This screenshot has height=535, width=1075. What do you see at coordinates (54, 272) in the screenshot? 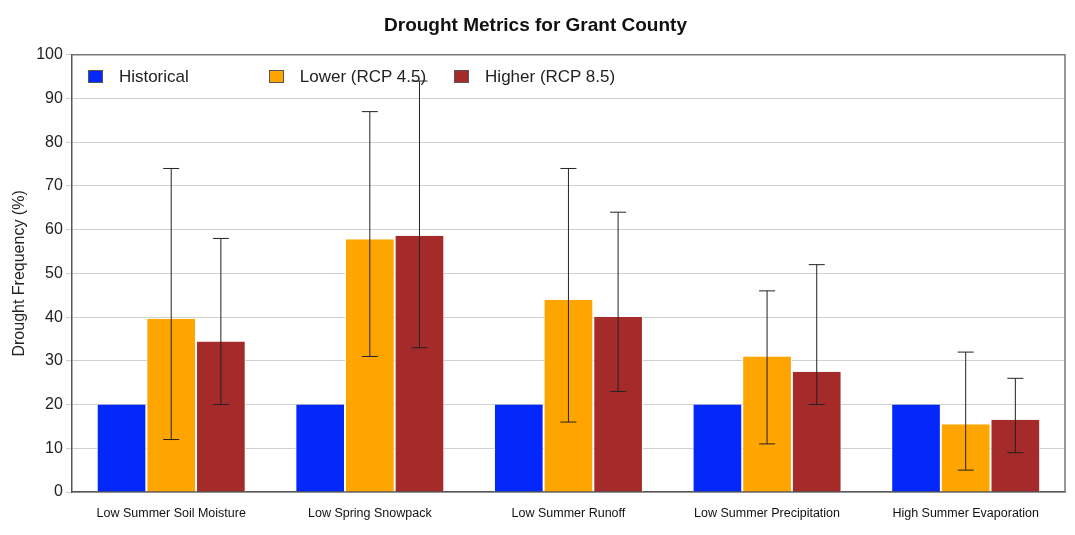
I see `y-tick-label: 50` at bounding box center [54, 272].